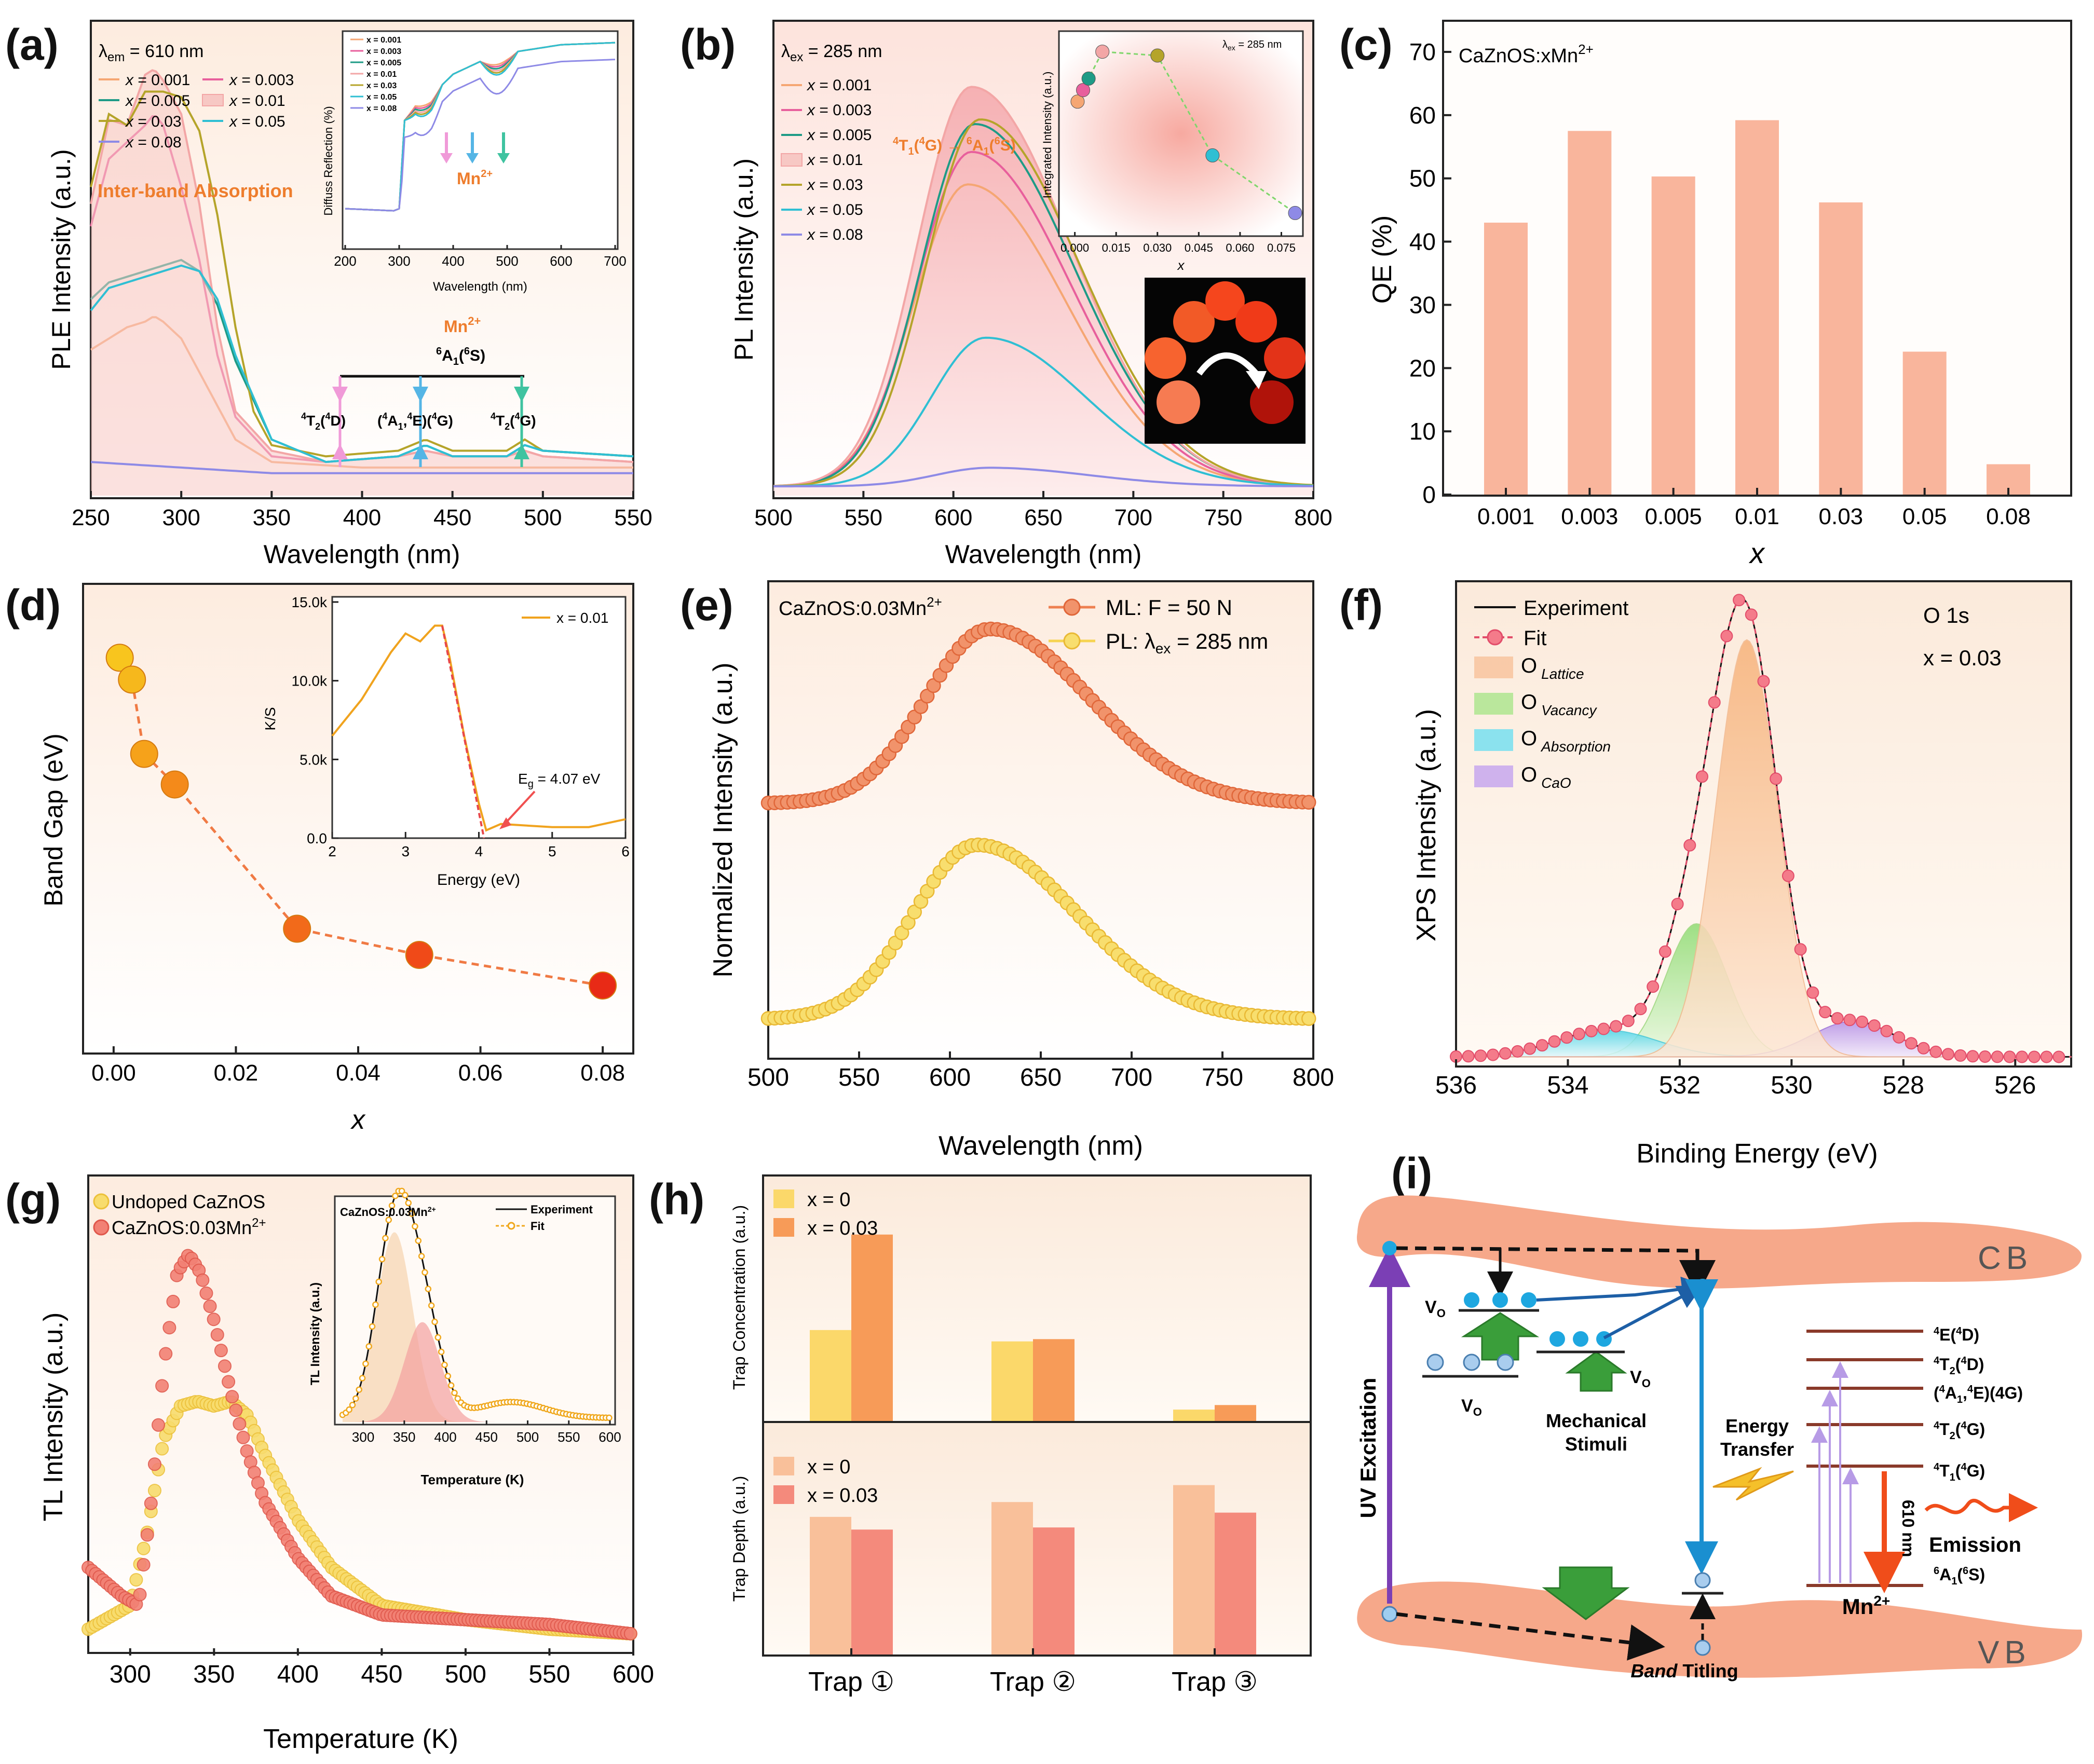 Image resolution: width=2094 pixels, height=1764 pixels. What do you see at coordinates (415, 422) in the screenshot?
I see `label-4a1-4e-4g: (4A1,4E)(4G)` at bounding box center [415, 422].